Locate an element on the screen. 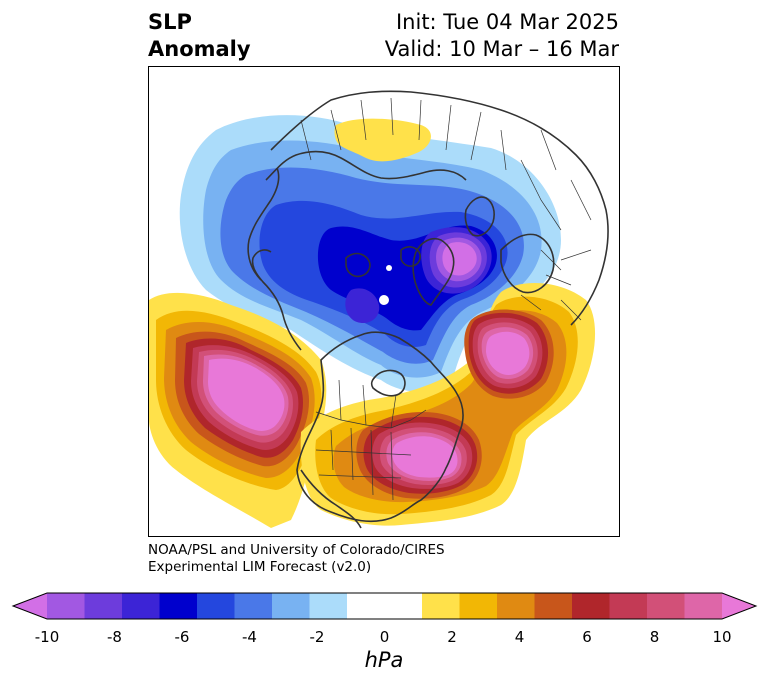 Image resolution: width=768 pixels, height=686 pixels. coast-siberia is located at coordinates (366, 165).